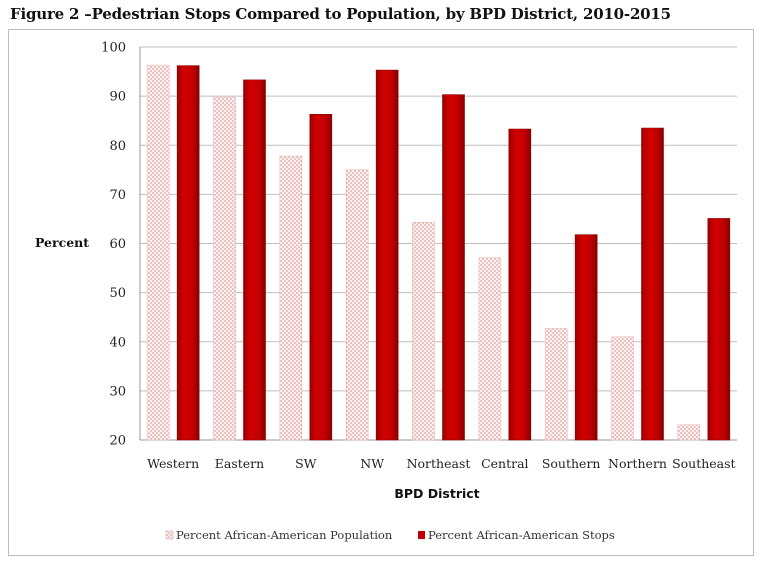 This screenshot has width=764, height=566. What do you see at coordinates (556, 384) in the screenshot?
I see `bar-population-southern` at bounding box center [556, 384].